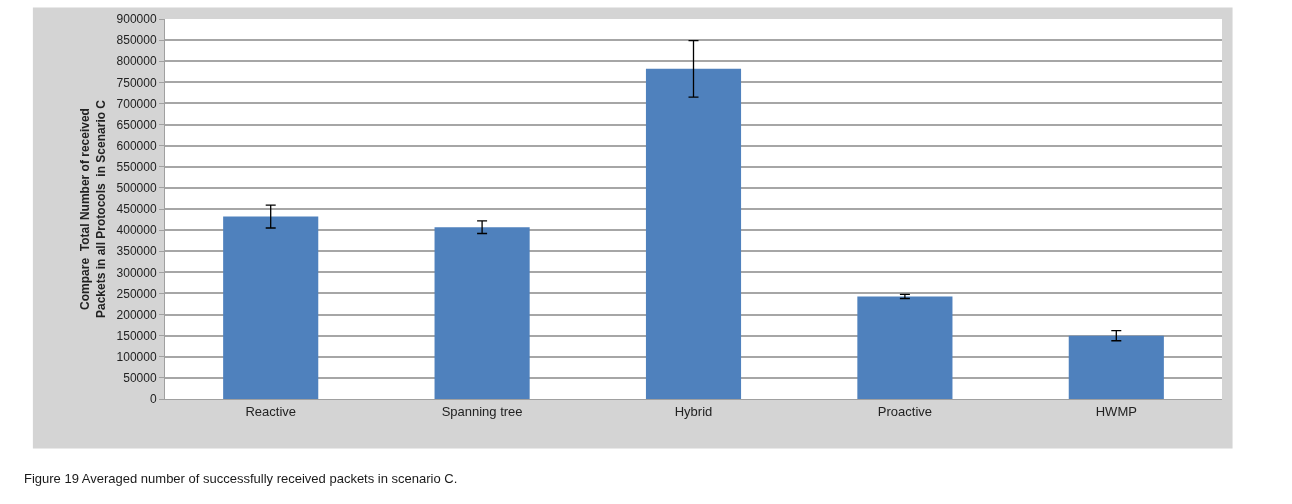  I want to click on y-tick-label: 650000, so click(136, 124).